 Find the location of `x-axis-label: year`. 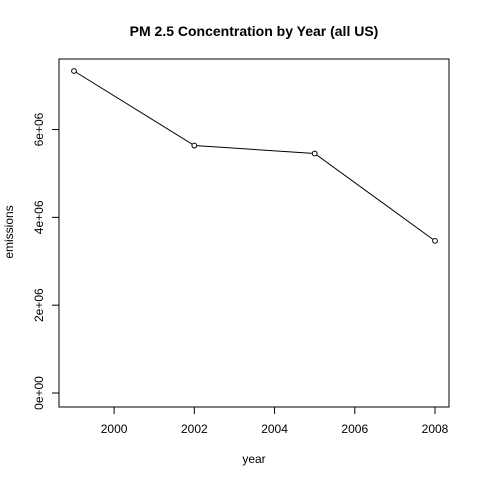

x-axis-label: year is located at coordinates (253, 459).